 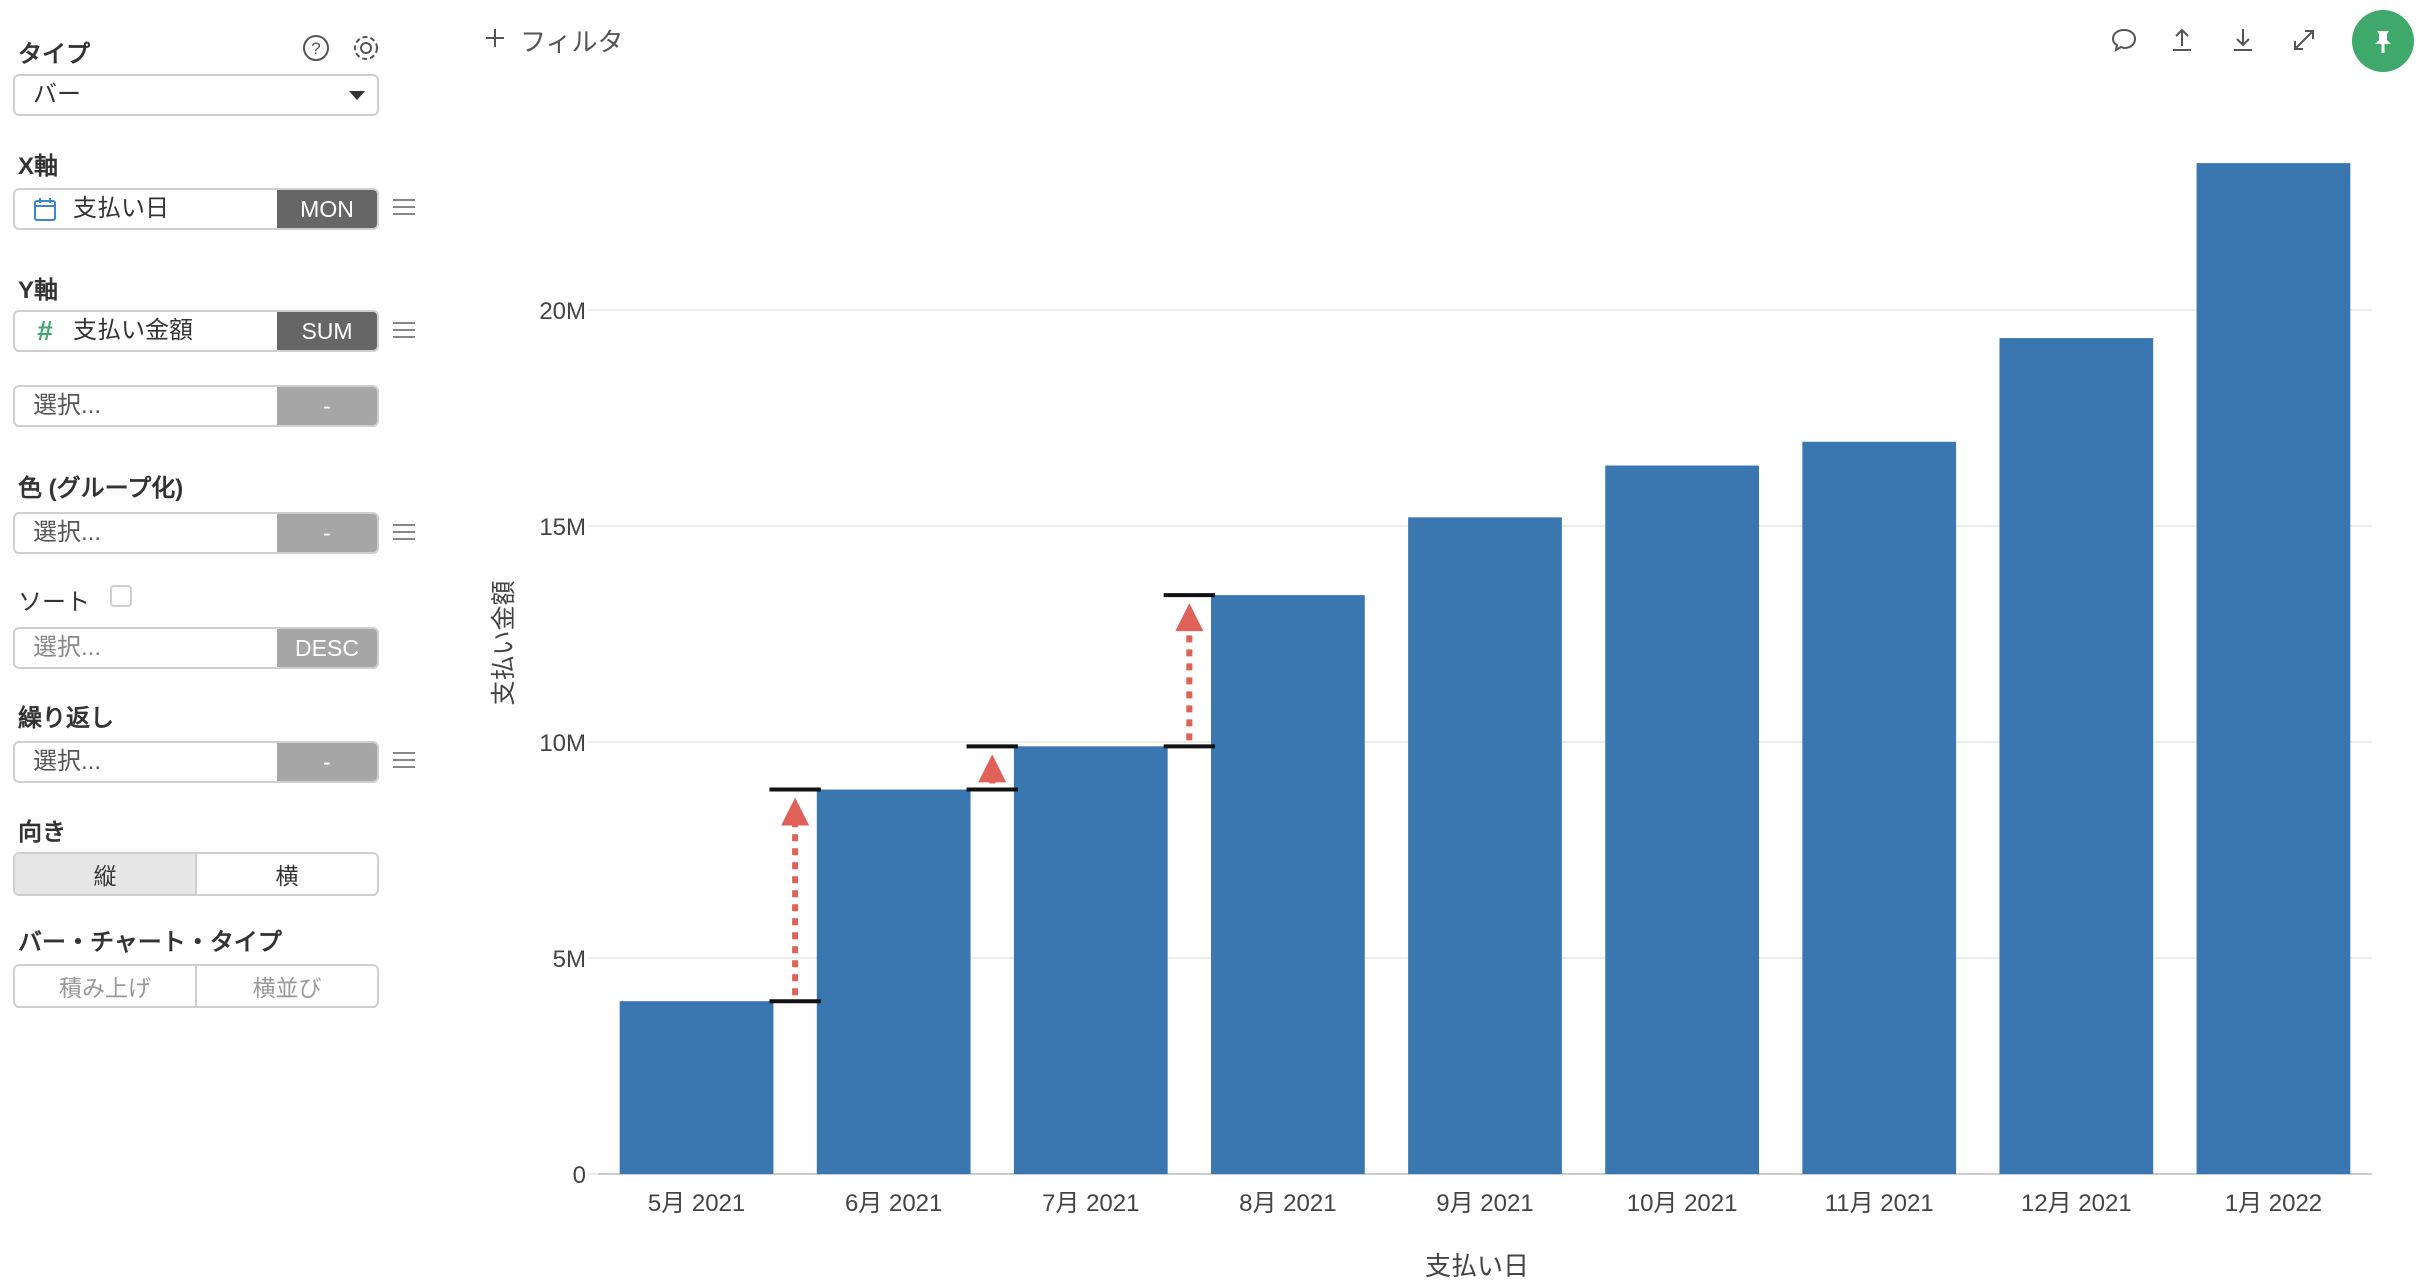 What do you see at coordinates (327, 406) in the screenshot?
I see `yaxis2-aggregation-button: -` at bounding box center [327, 406].